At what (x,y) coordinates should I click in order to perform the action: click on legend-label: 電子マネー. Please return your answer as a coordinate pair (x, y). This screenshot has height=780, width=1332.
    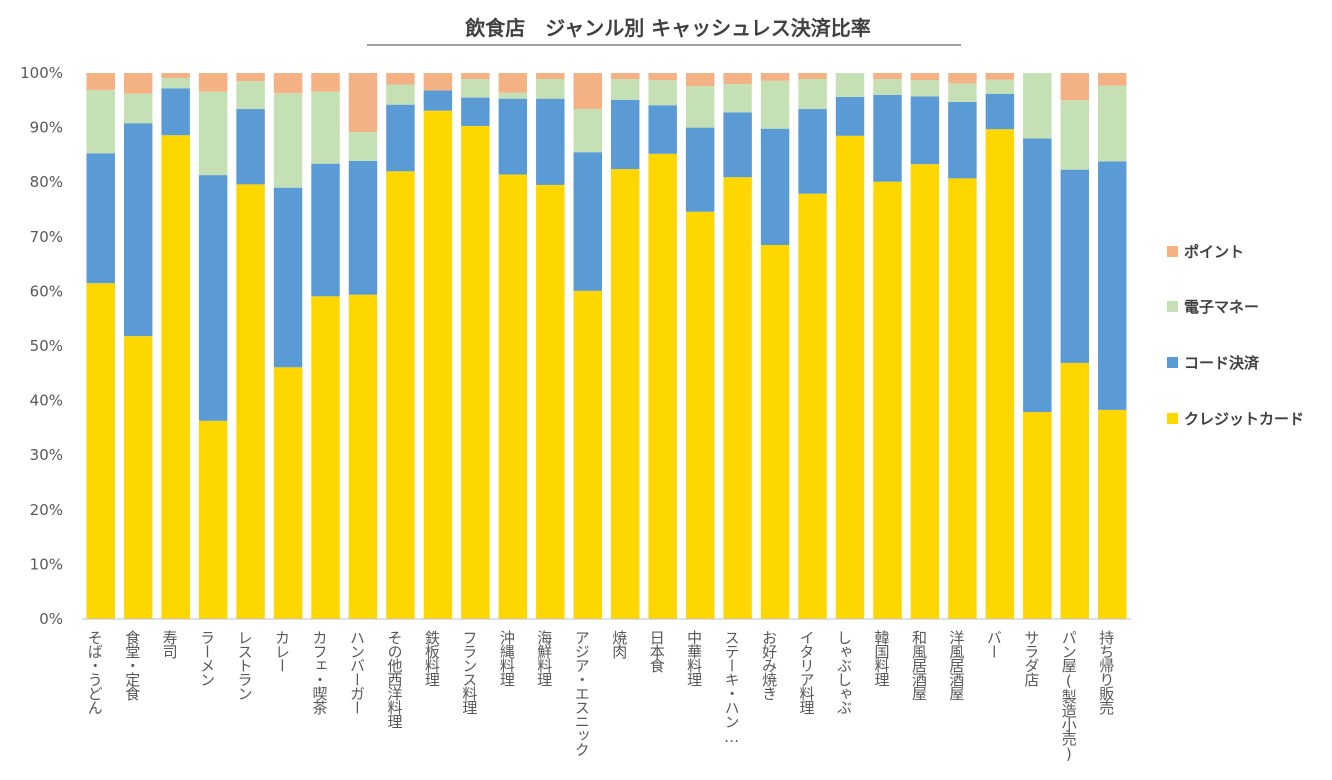
    Looking at the image, I should click on (1221, 307).